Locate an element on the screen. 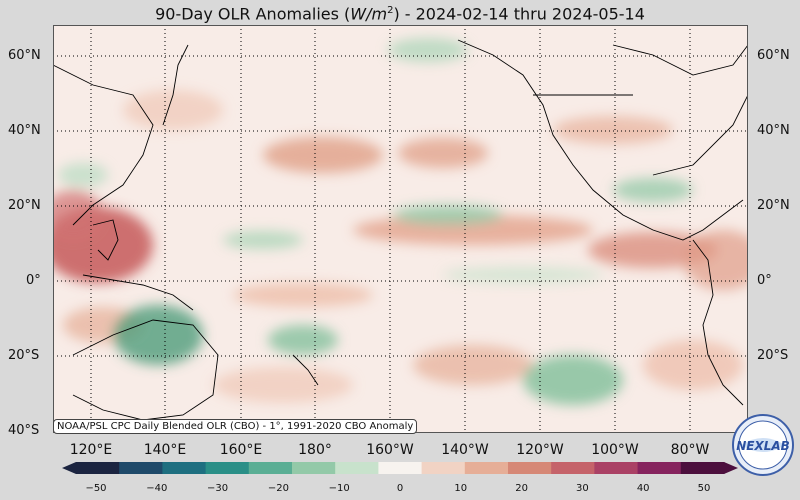 The height and width of the screenshot is (500, 800). colorbar-tick-label: 10 is located at coordinates (461, 488).